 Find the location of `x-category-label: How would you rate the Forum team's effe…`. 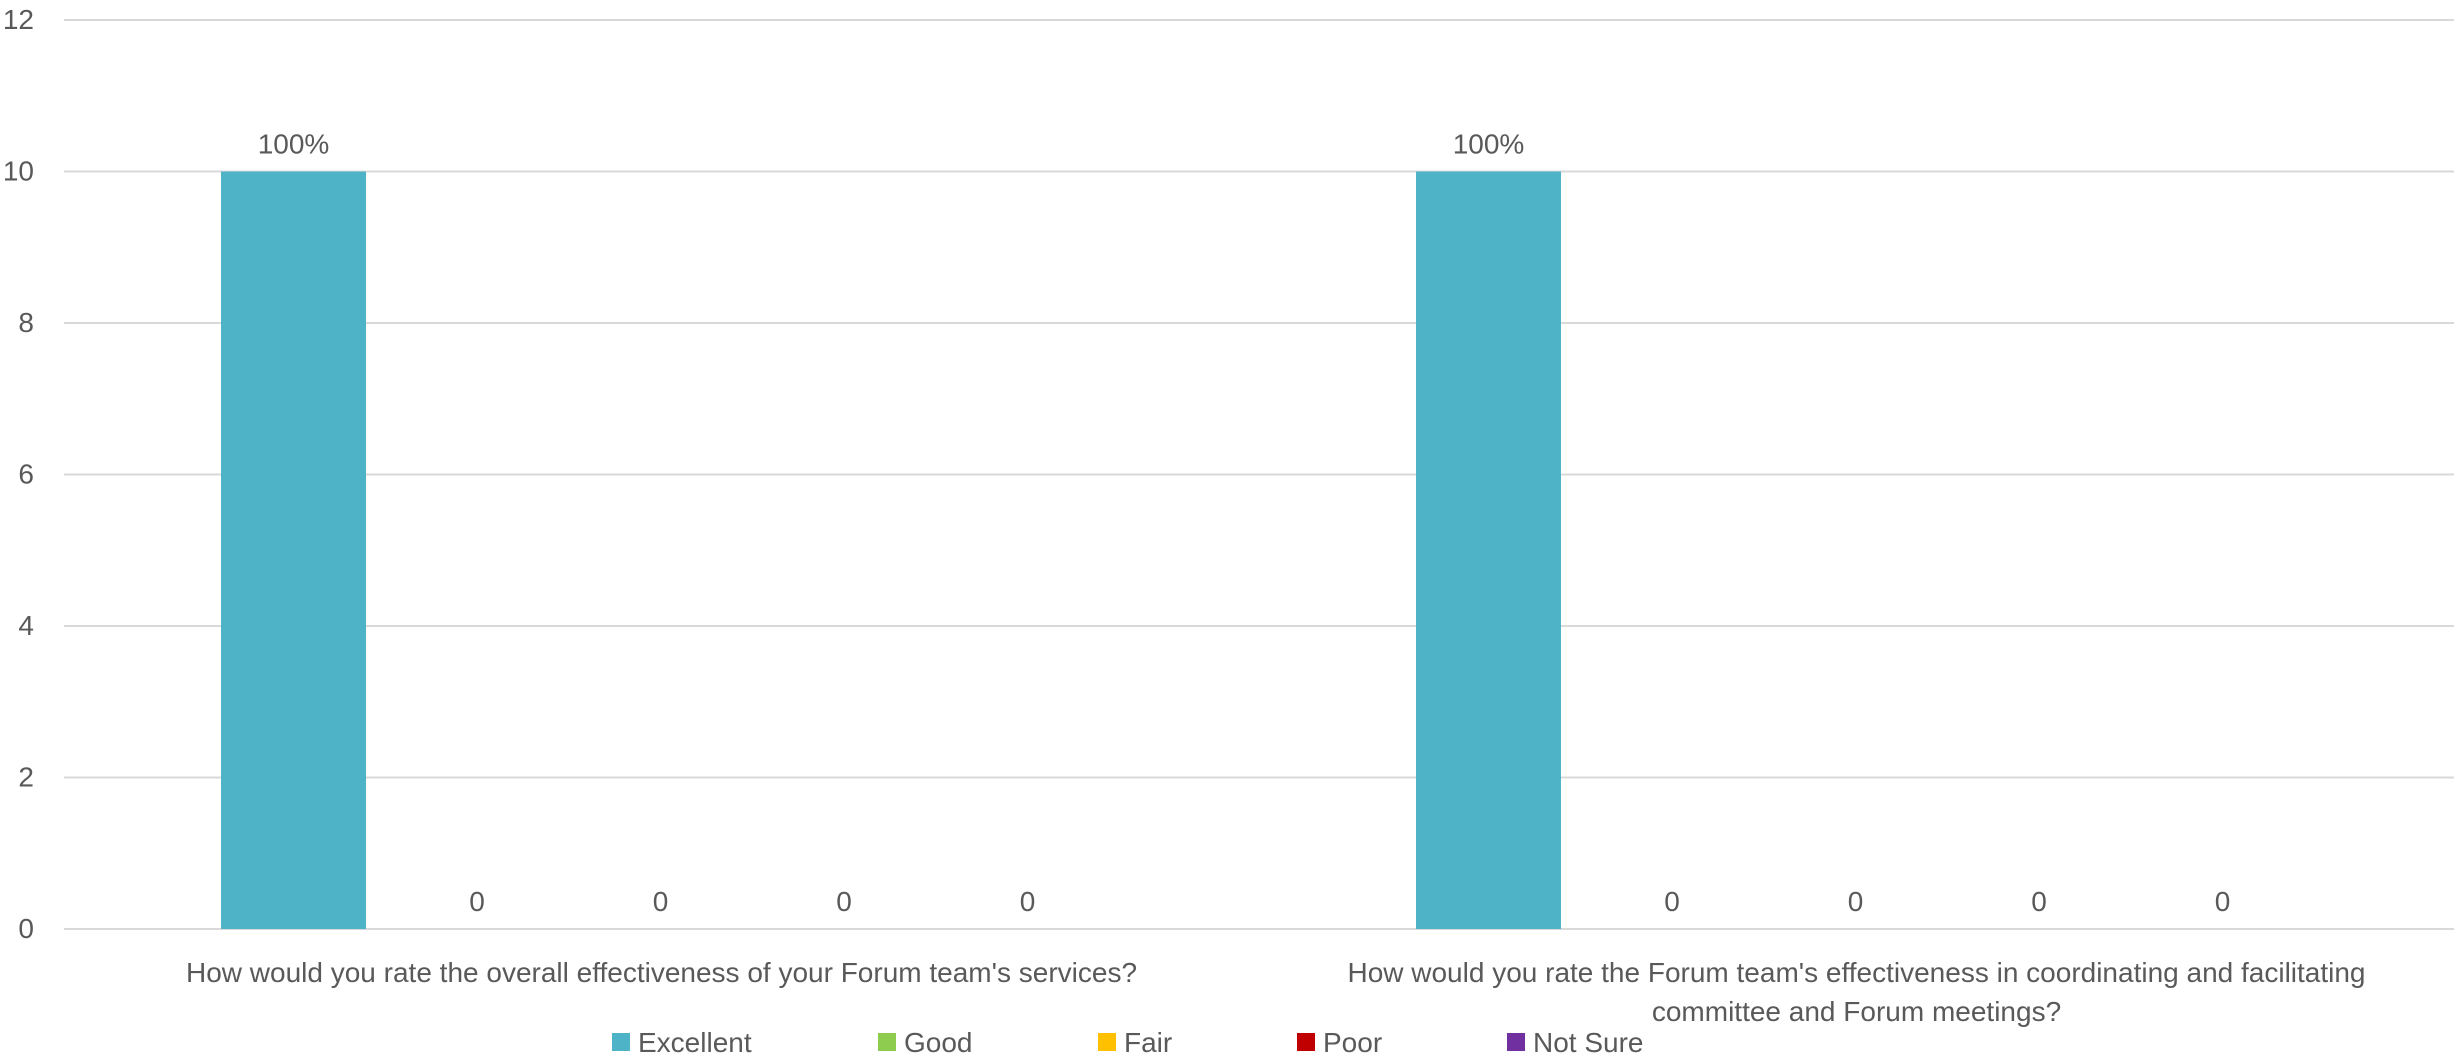

x-category-label: How would you rate the Forum team's effe… is located at coordinates (1856, 972).